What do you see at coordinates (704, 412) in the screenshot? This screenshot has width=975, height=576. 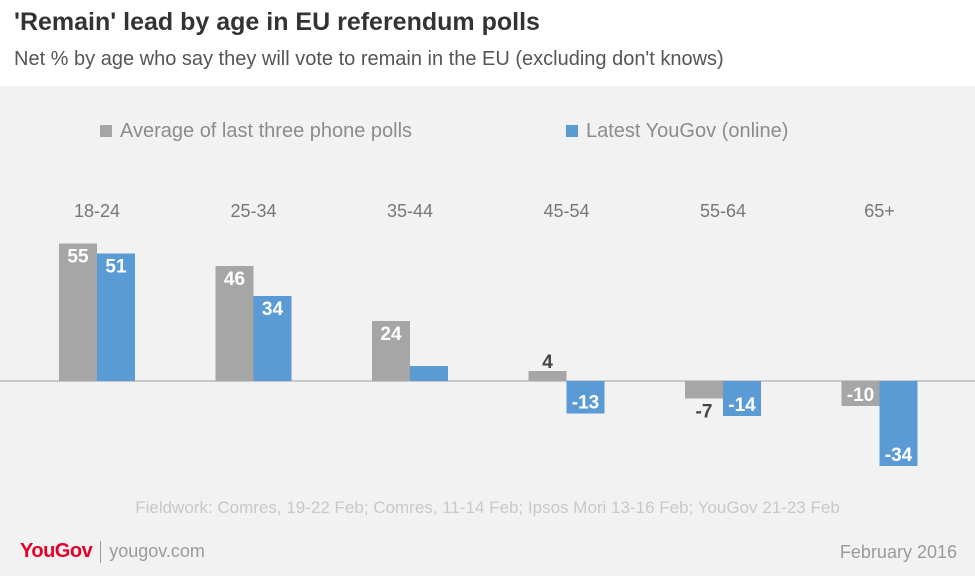 I see `data-label: -7` at bounding box center [704, 412].